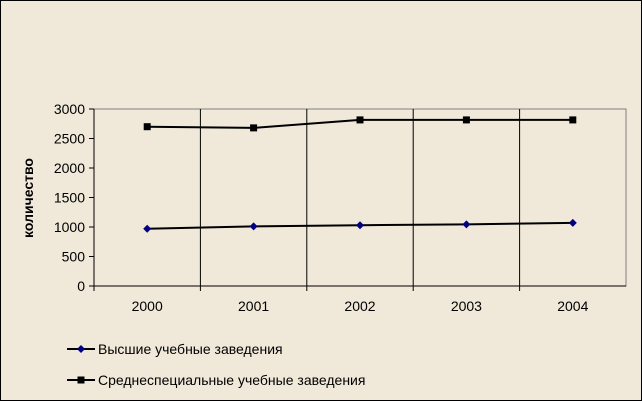  I want to click on legend-label: Высшие учебные заведения, so click(190, 349).